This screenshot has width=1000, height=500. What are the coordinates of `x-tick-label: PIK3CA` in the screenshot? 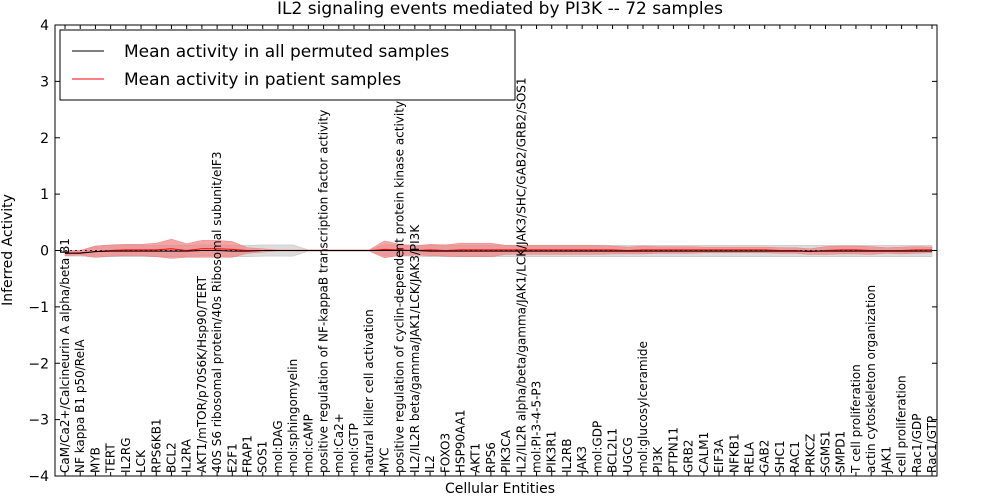 It's located at (506, 451).